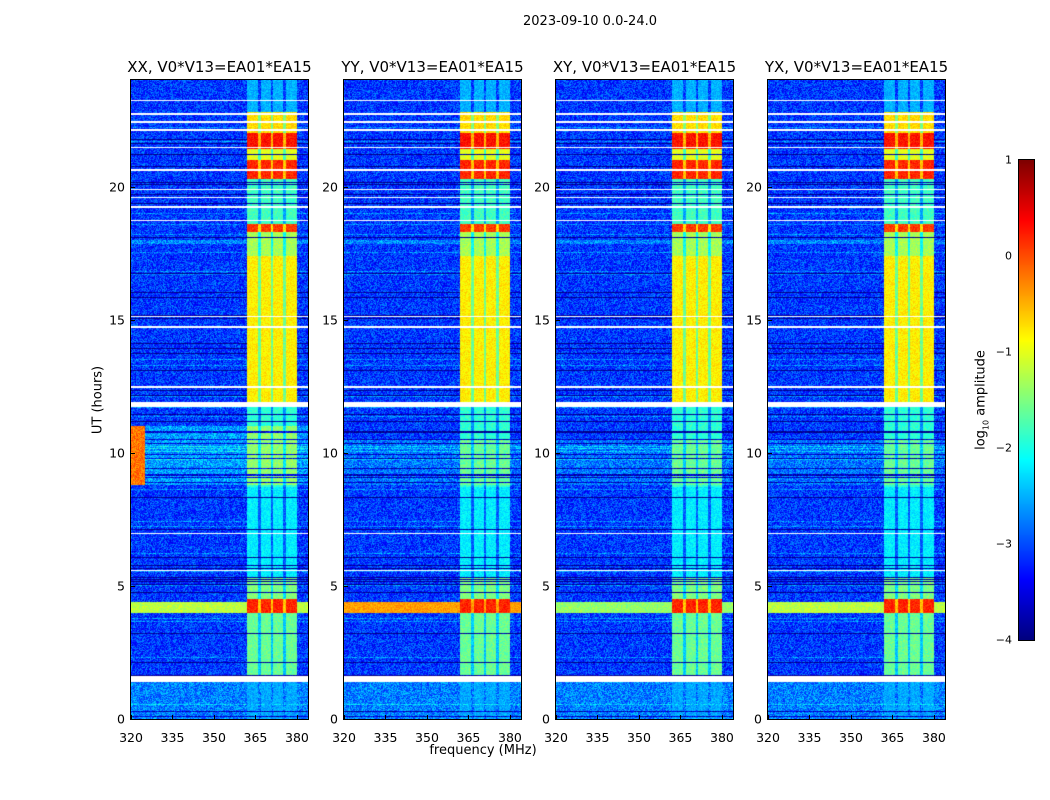 This screenshot has width=1050, height=800. What do you see at coordinates (590, 21) in the screenshot?
I see `figure-title: 2023-09-10 0.0-24.0` at bounding box center [590, 21].